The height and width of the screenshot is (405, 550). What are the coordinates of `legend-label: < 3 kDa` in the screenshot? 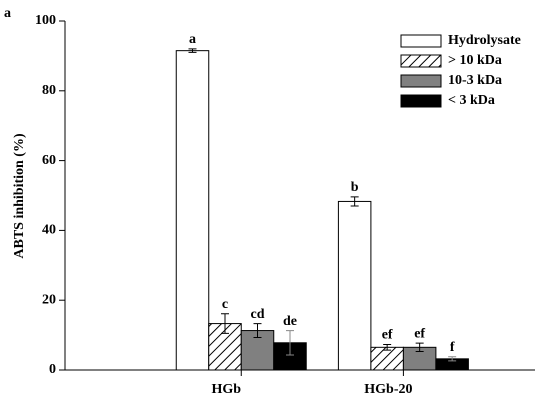 It's located at (471, 100).